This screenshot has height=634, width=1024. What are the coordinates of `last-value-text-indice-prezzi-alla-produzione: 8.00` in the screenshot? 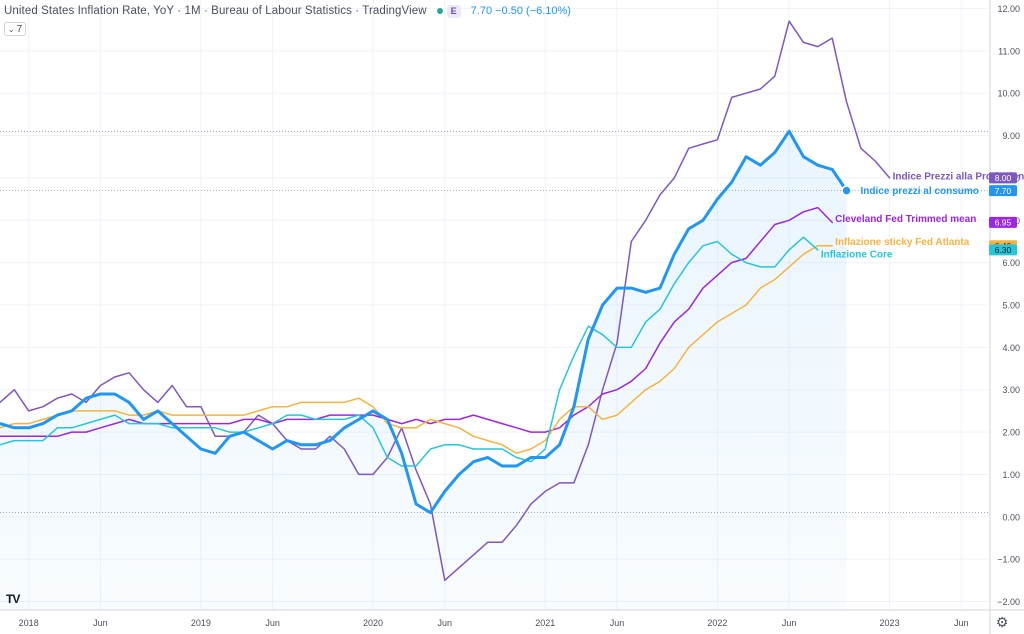 It's located at (1003, 178).